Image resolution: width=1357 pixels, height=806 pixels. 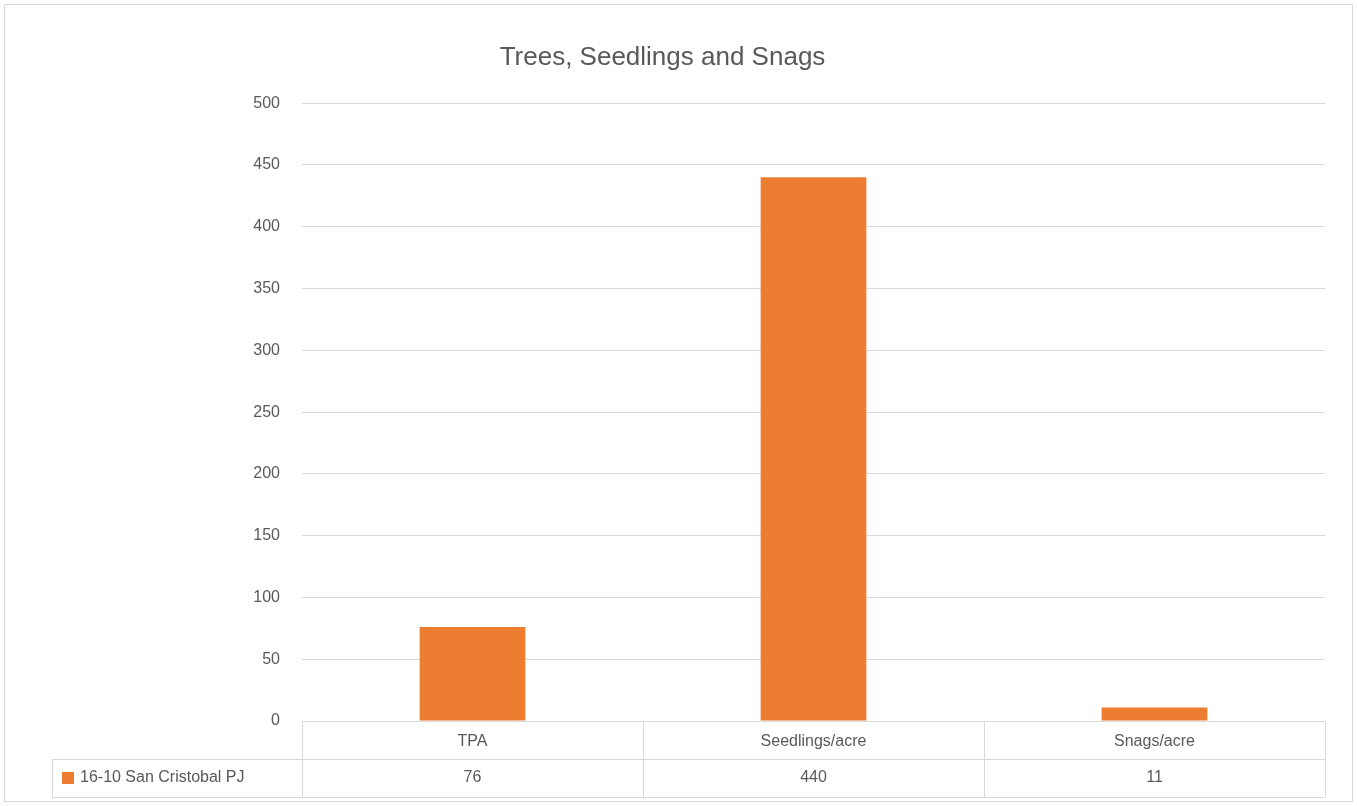 I want to click on x-tick-label: TPA, so click(x=472, y=741).